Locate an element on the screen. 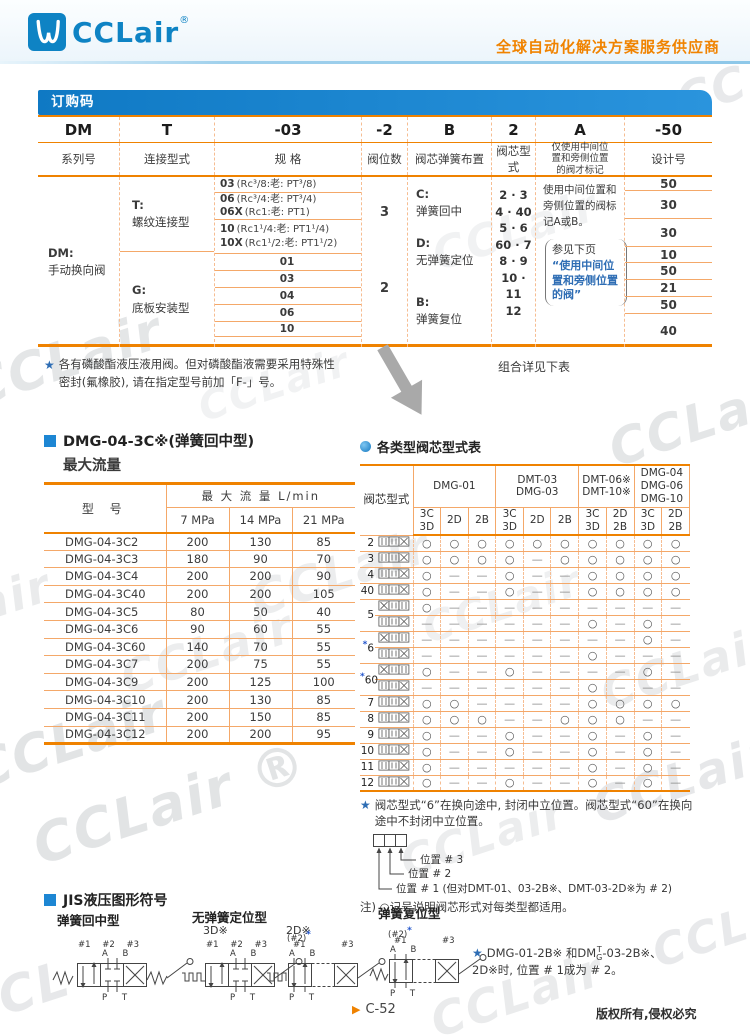 The width and height of the screenshot is (750, 1035). spool-number: 9 is located at coordinates (368, 735).